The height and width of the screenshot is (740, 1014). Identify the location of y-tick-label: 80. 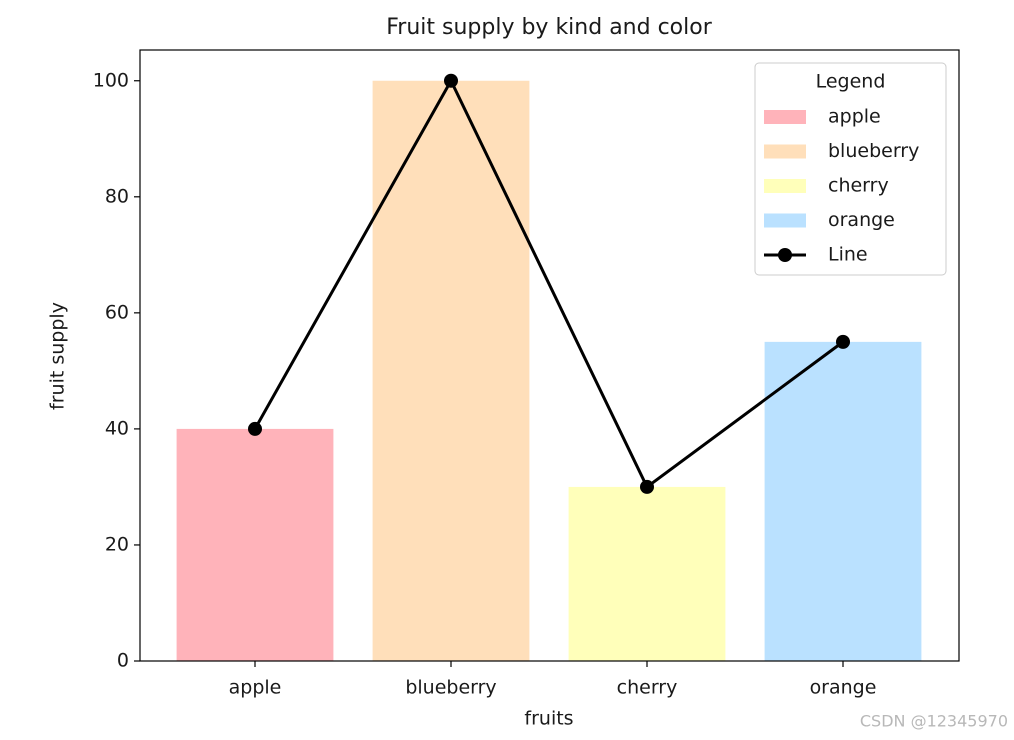
(117, 196).